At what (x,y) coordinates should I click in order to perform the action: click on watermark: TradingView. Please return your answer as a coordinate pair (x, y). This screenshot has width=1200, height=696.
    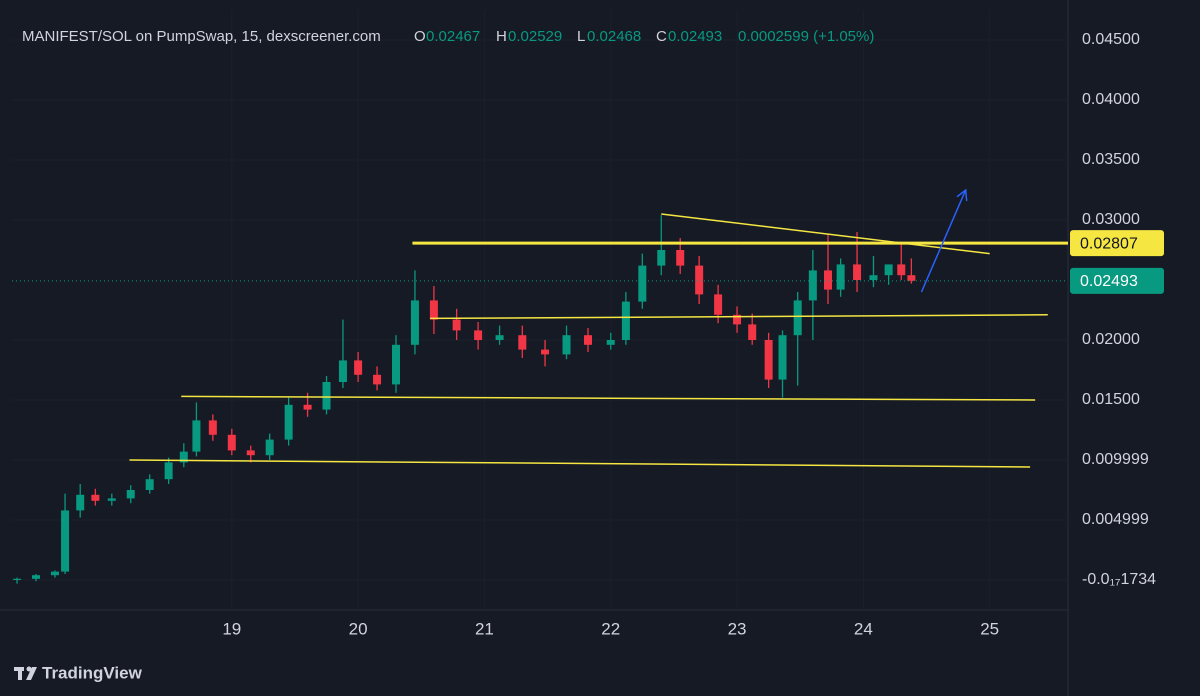
    Looking at the image, I should click on (92, 672).